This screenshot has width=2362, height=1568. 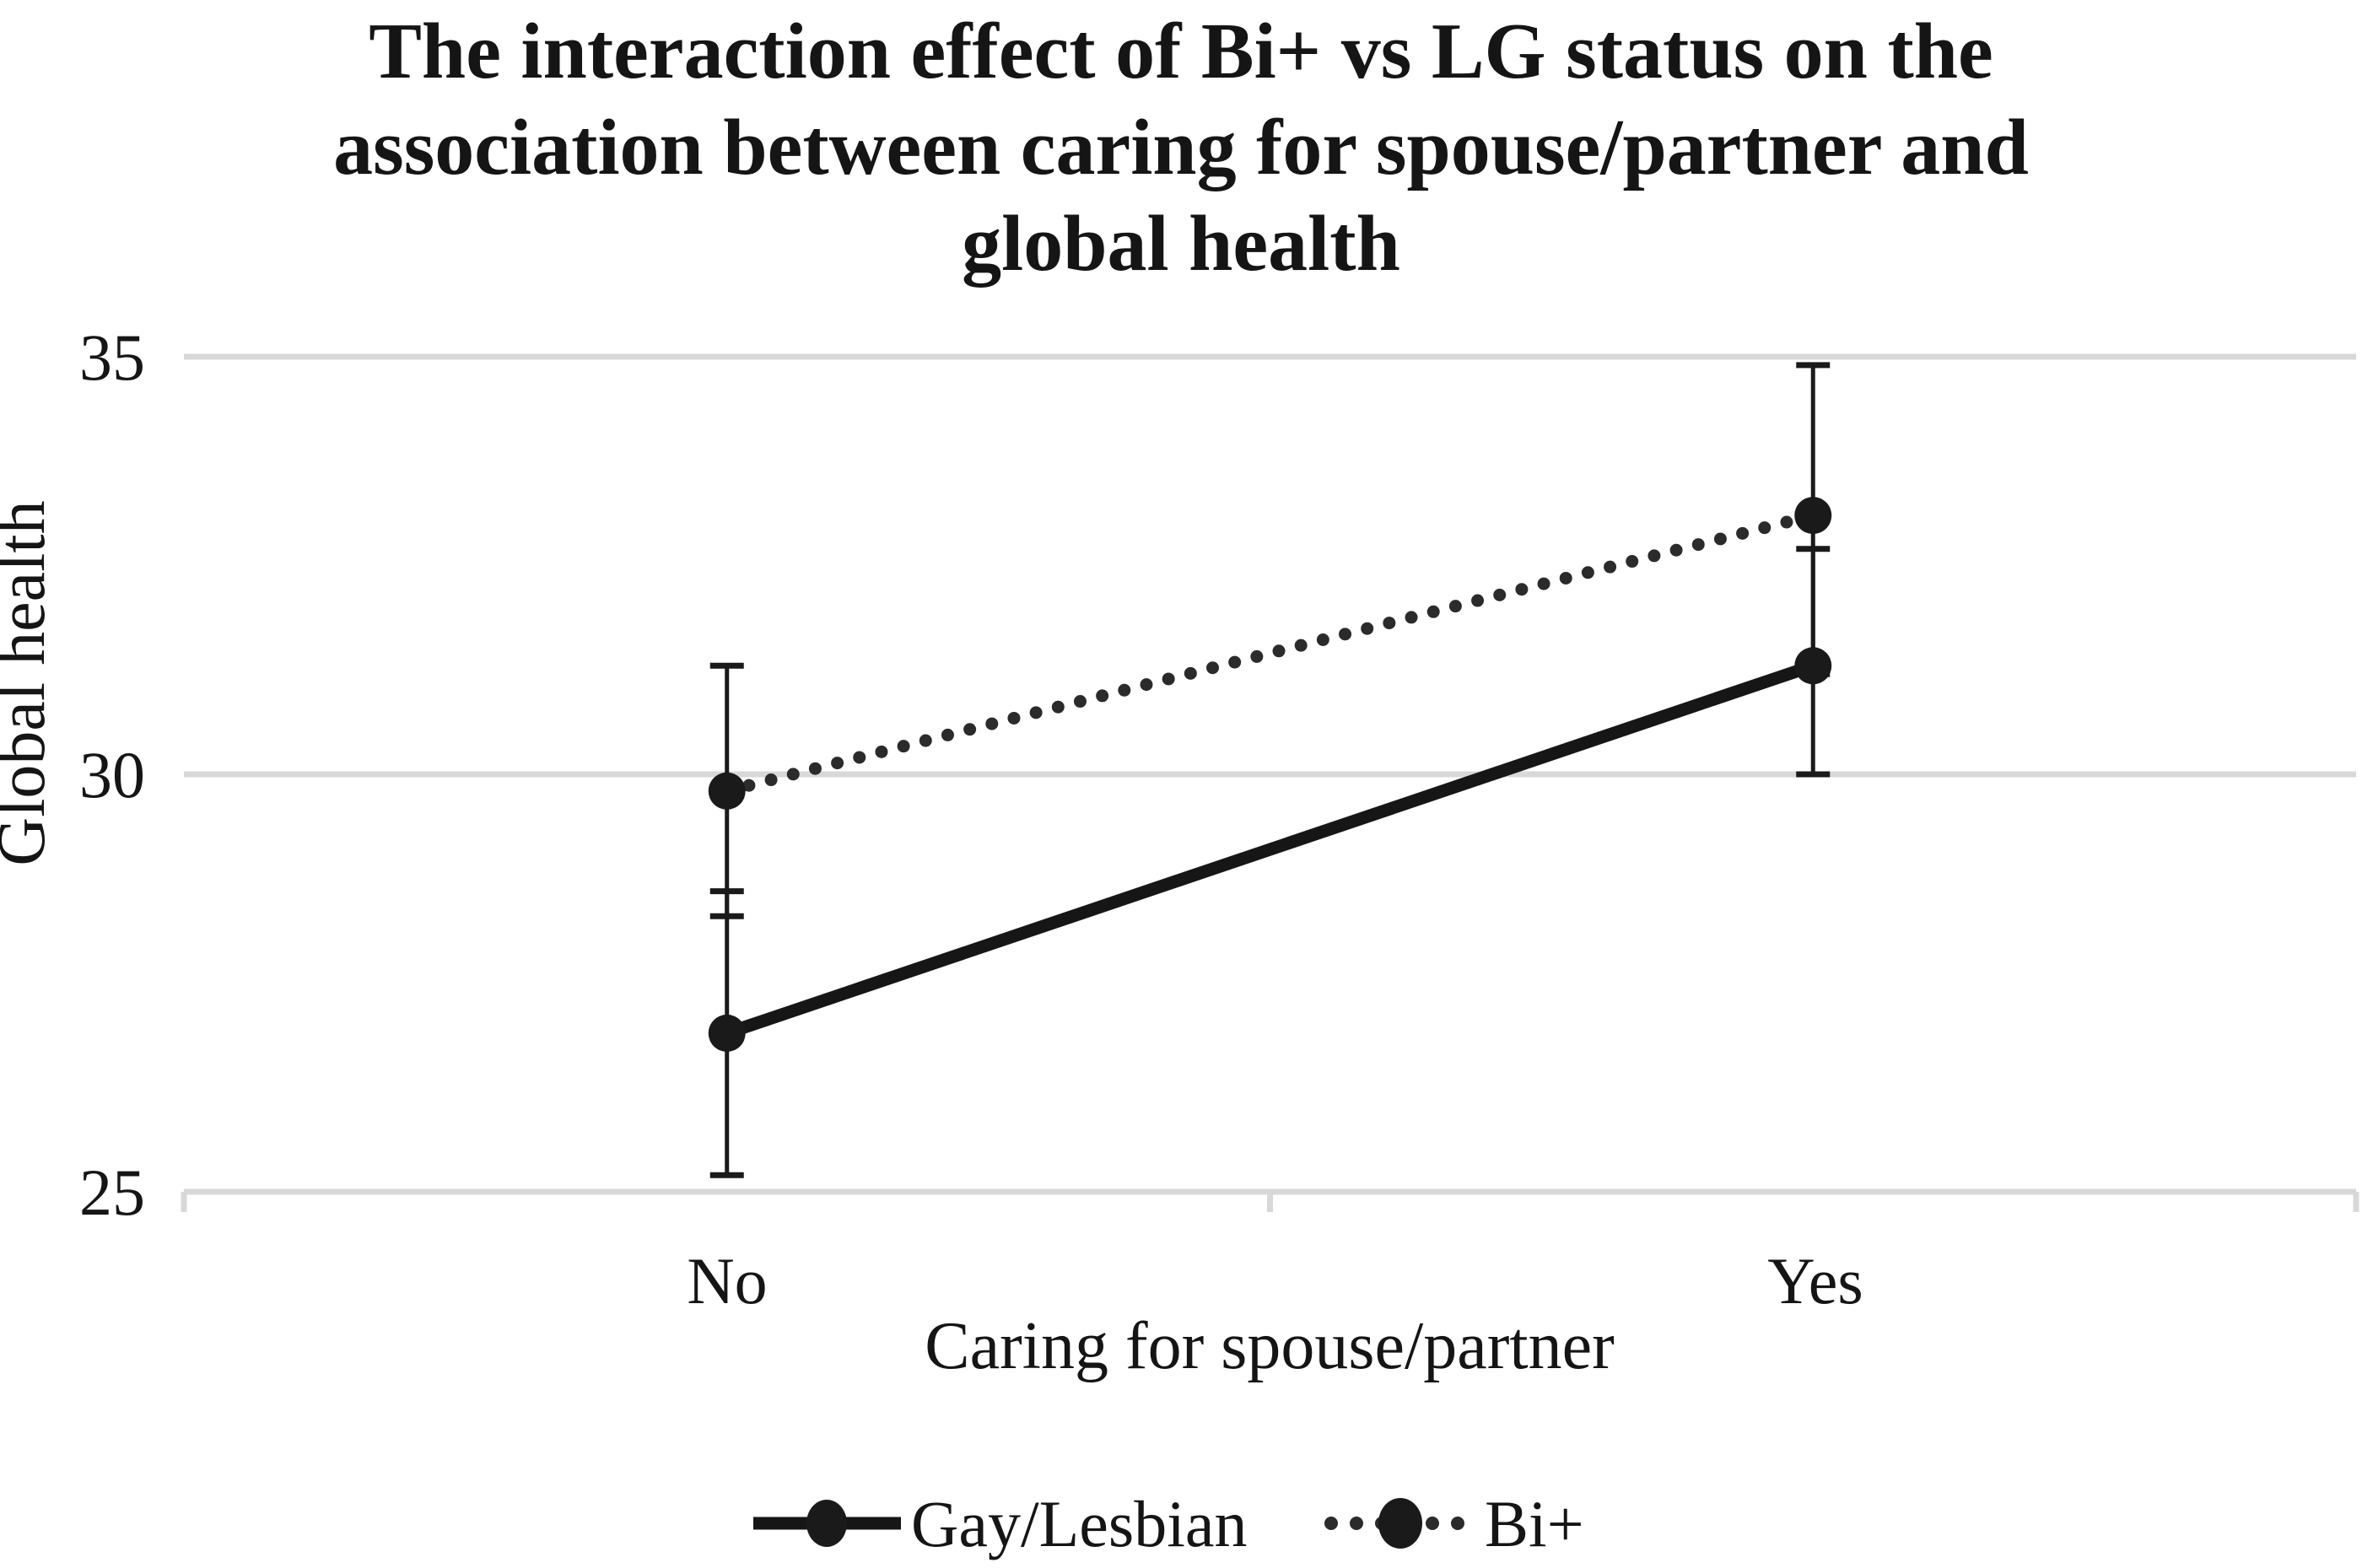 I want to click on x-tick-label-yes: Yes, so click(x=1815, y=1280).